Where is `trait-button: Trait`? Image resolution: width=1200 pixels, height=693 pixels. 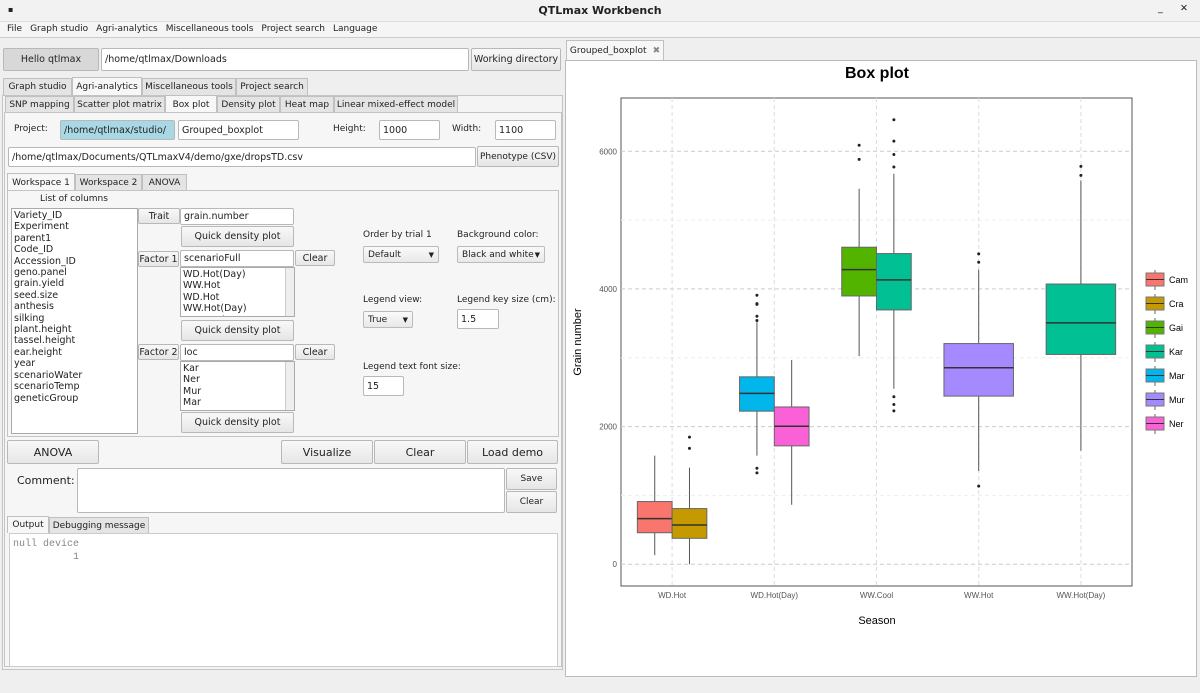 trait-button: Trait is located at coordinates (159, 216).